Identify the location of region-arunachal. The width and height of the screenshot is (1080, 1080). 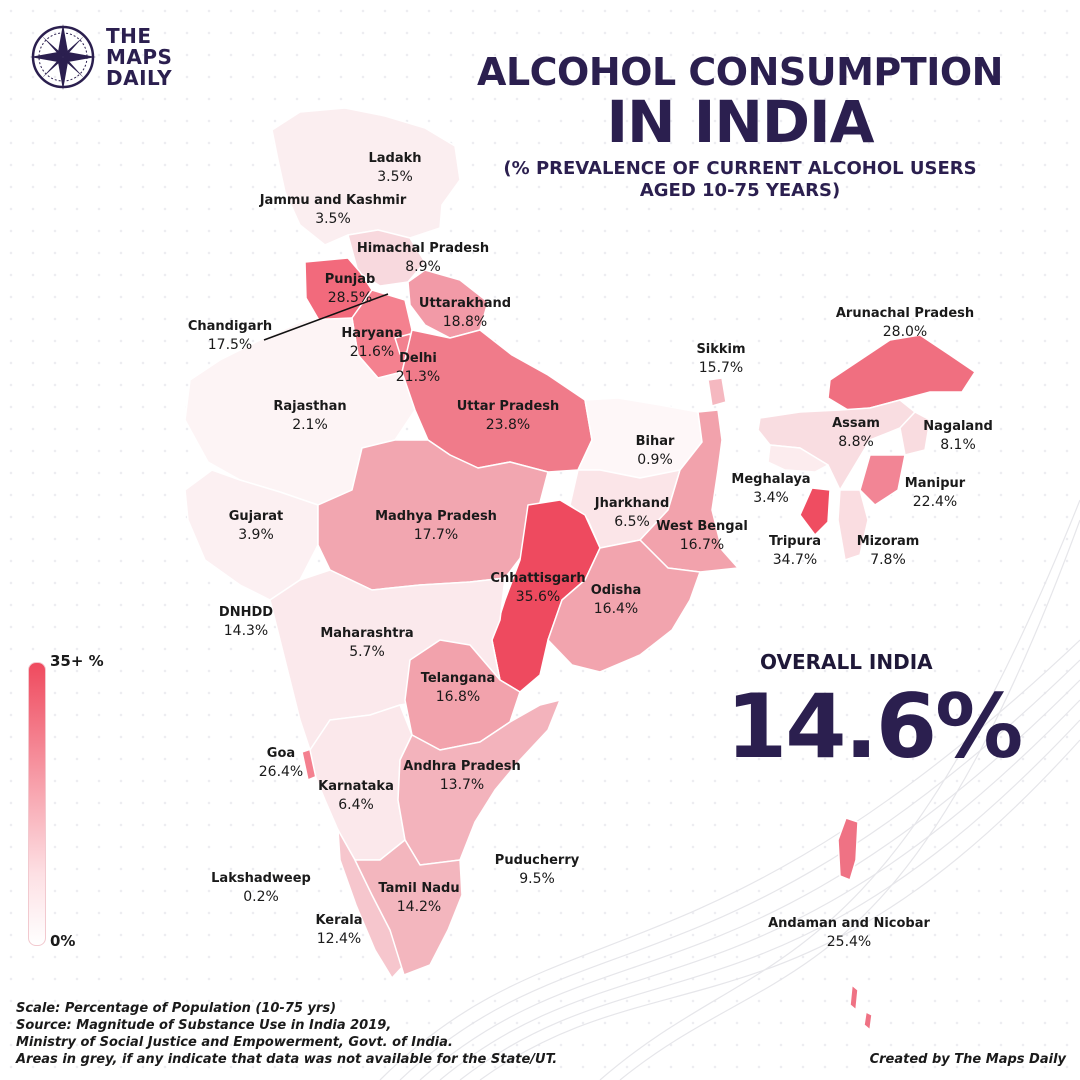
(901, 372).